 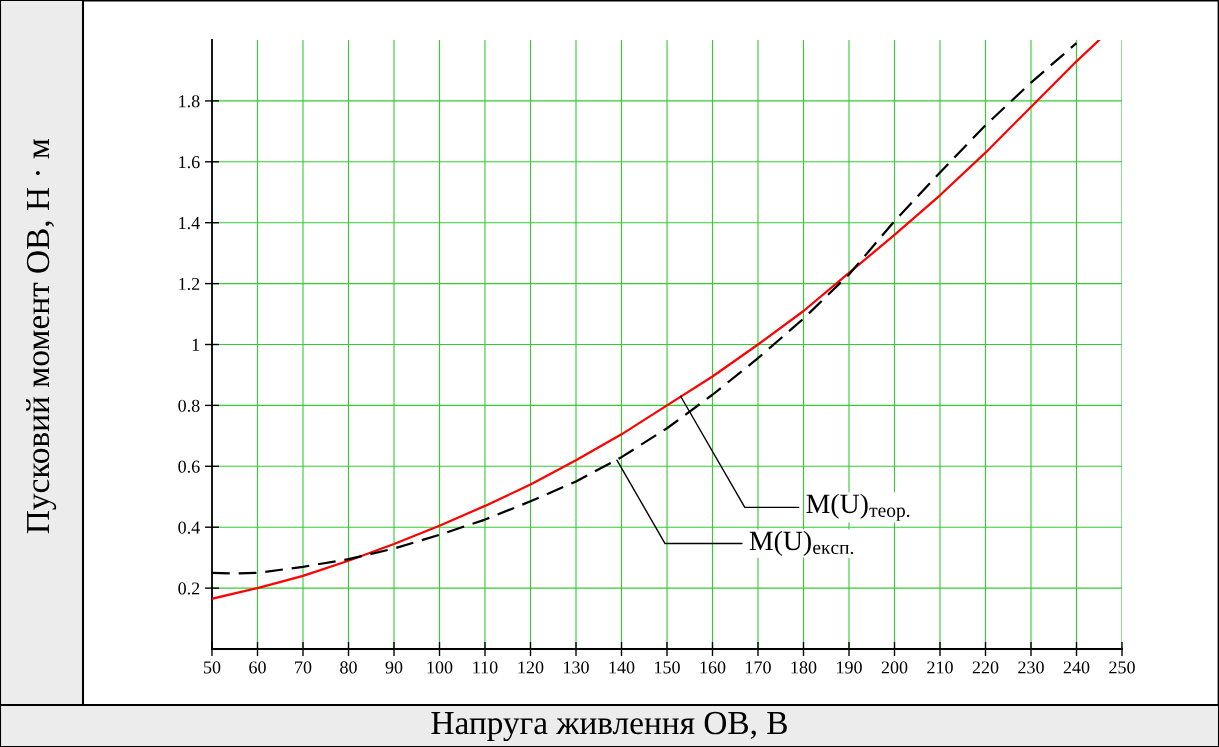 I want to click on x-tick-label: 200, so click(x=894, y=667).